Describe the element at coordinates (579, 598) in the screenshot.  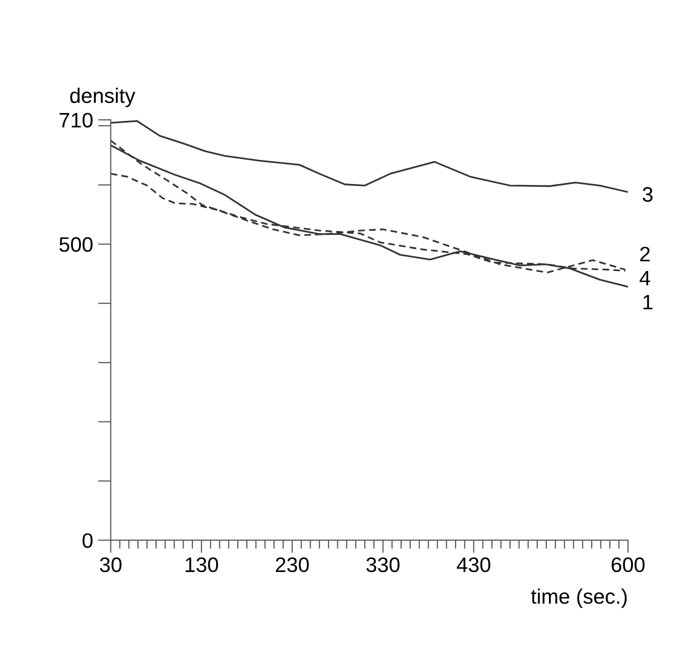
I see `x-axis-title: time (sec.)` at that location.